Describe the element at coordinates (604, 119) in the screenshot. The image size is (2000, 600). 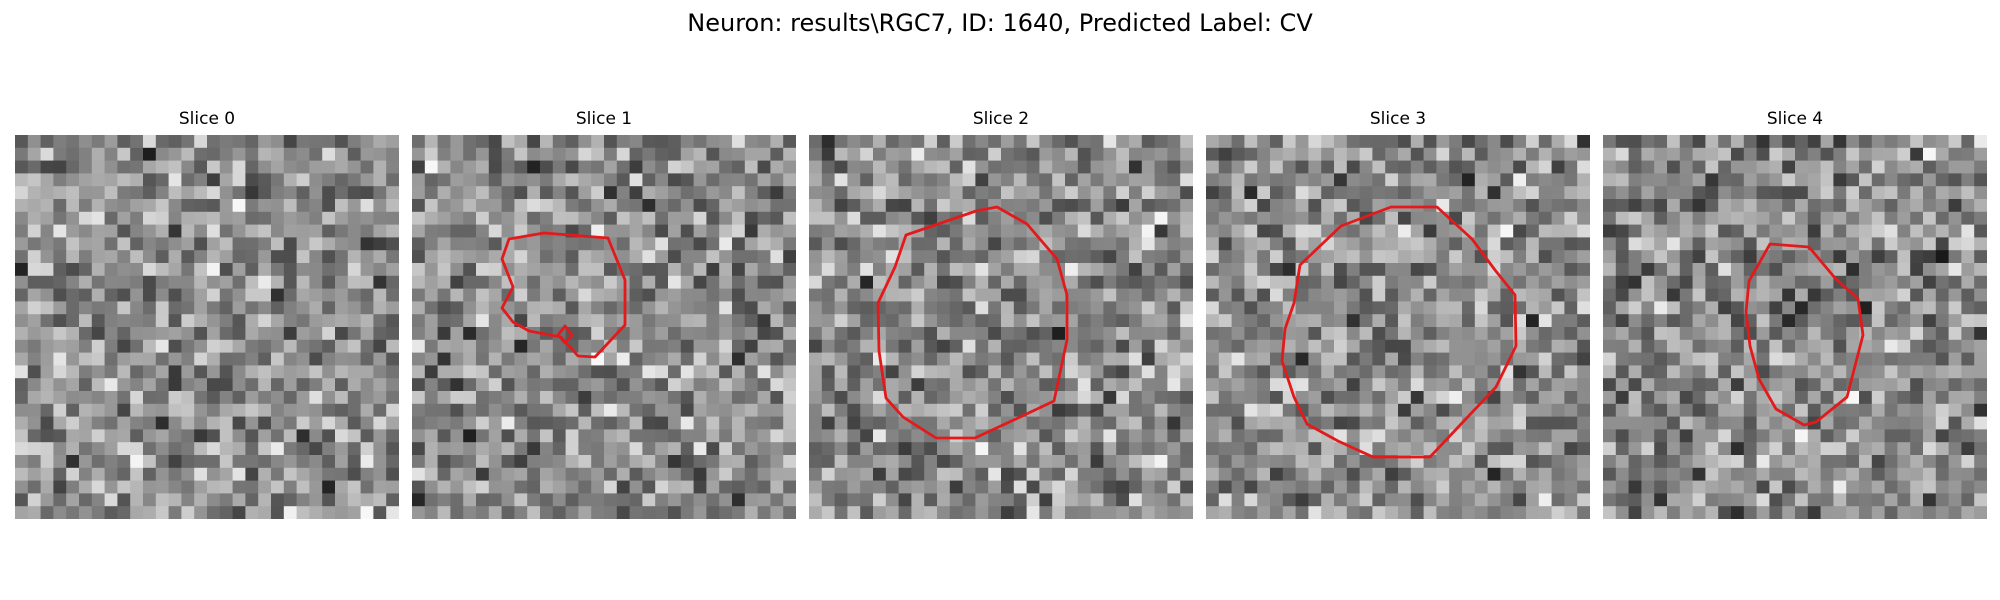
I see `slice-title: Slice 1` at that location.